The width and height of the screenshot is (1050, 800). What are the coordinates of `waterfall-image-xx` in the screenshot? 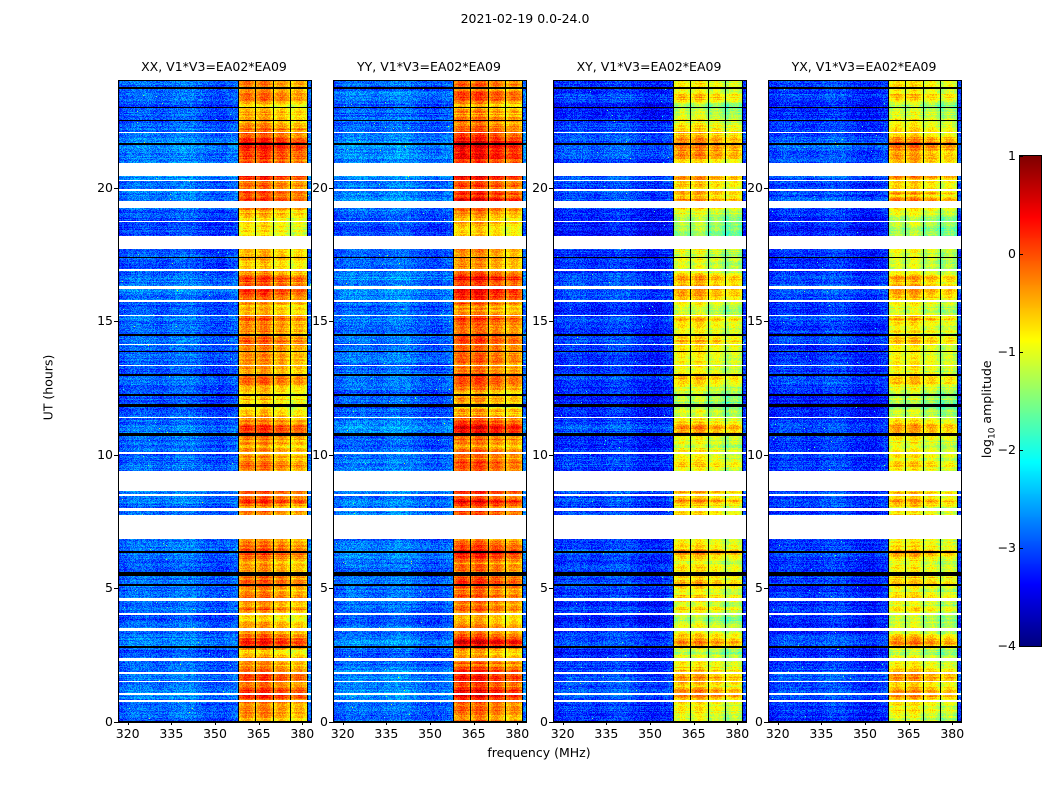 It's located at (215, 401).